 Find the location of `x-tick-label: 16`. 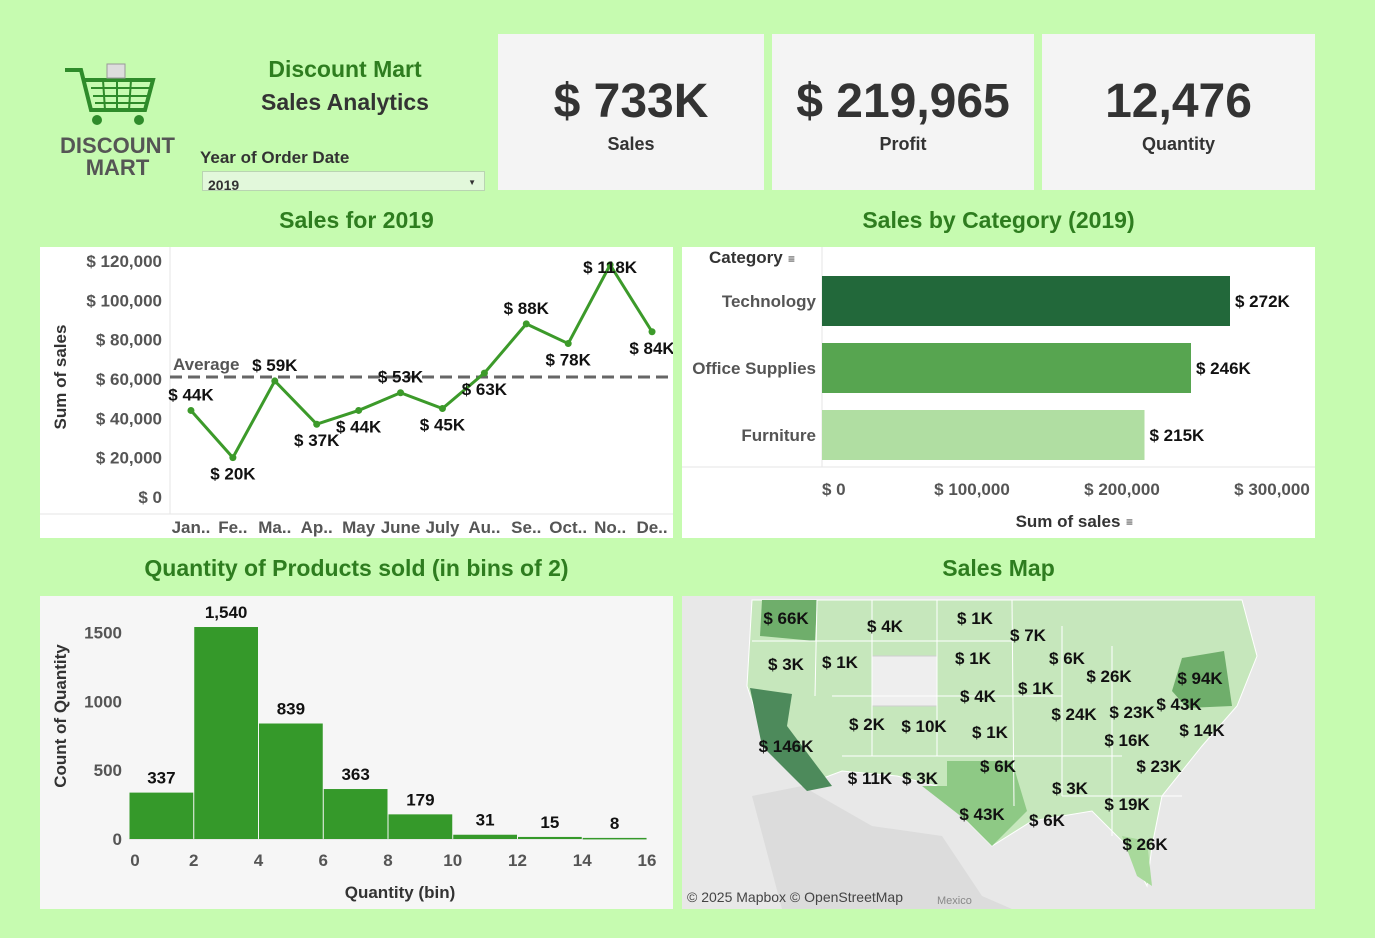

x-tick-label: 16 is located at coordinates (647, 860).